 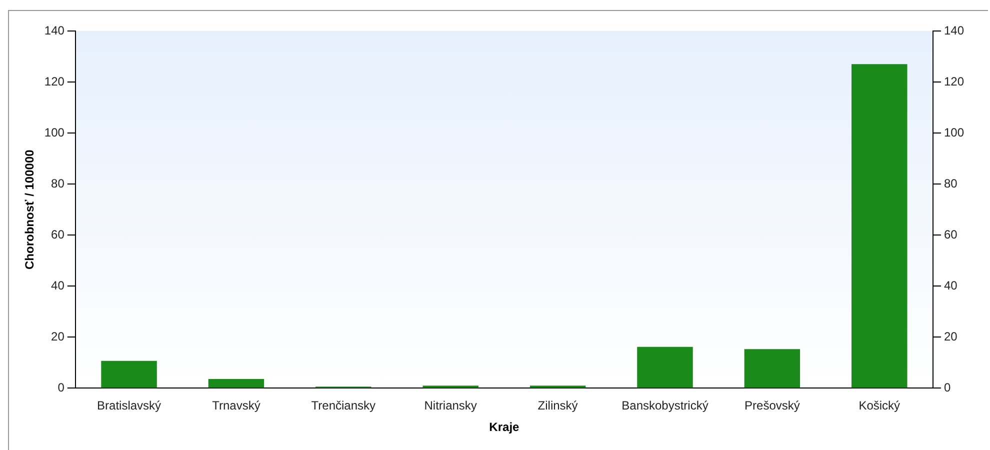 I want to click on x-tick-label: Nitriansky, so click(x=450, y=405).